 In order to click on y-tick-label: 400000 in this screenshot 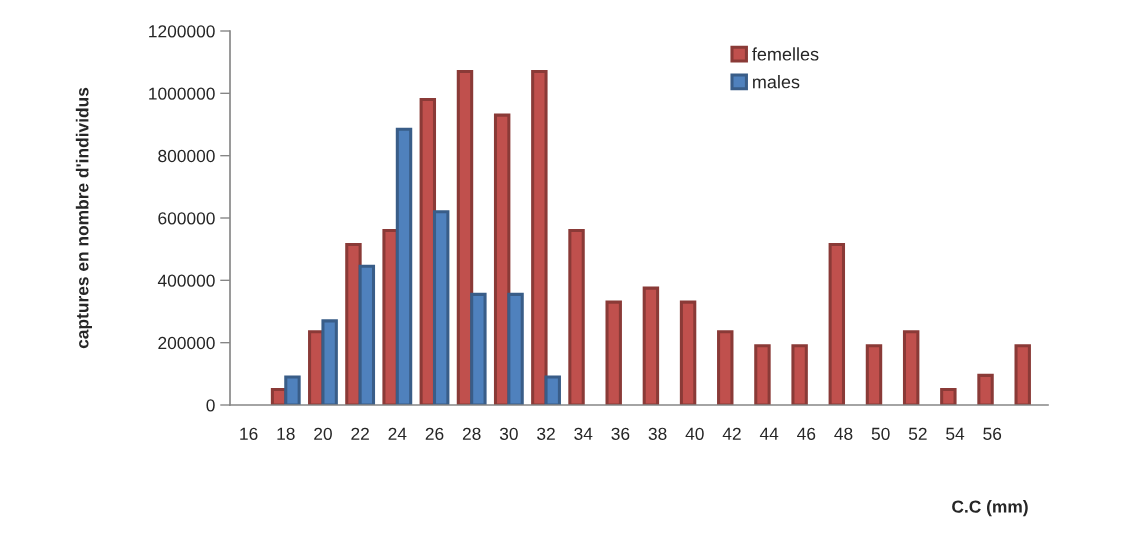, I will do `click(186, 280)`.